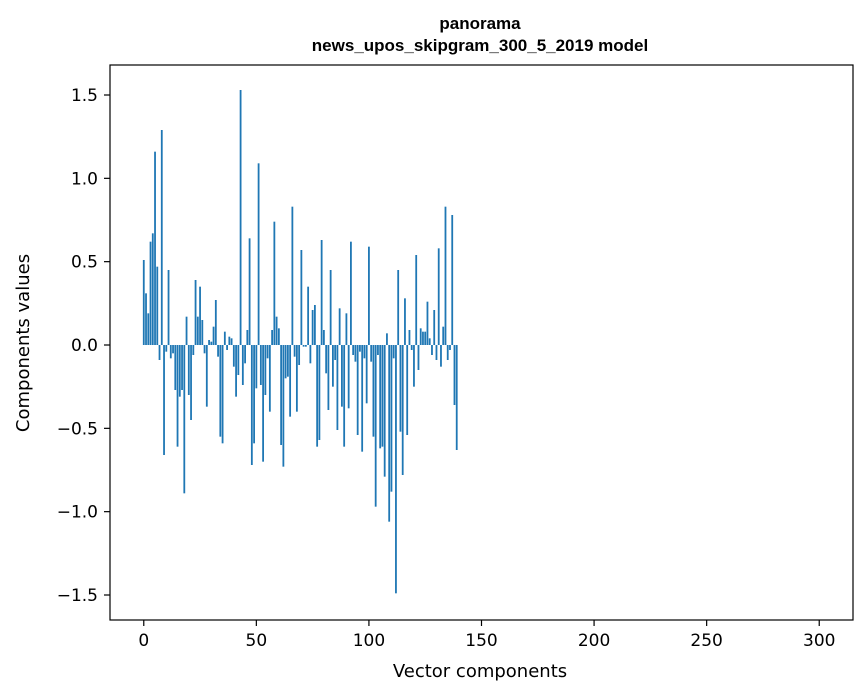 The width and height of the screenshot is (867, 696). What do you see at coordinates (481, 641) in the screenshot?
I see `x-tick-label: 150` at bounding box center [481, 641].